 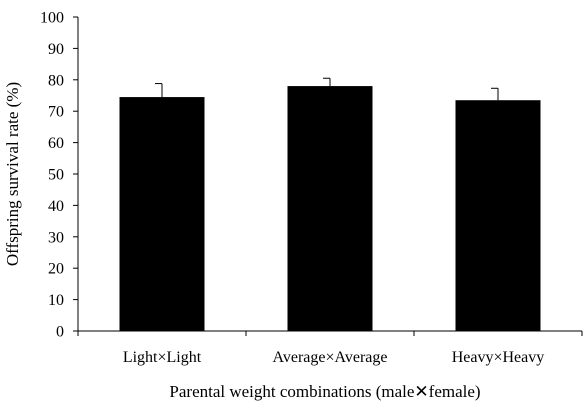 What do you see at coordinates (56, 300) in the screenshot?
I see `y-tick-label: 10` at bounding box center [56, 300].